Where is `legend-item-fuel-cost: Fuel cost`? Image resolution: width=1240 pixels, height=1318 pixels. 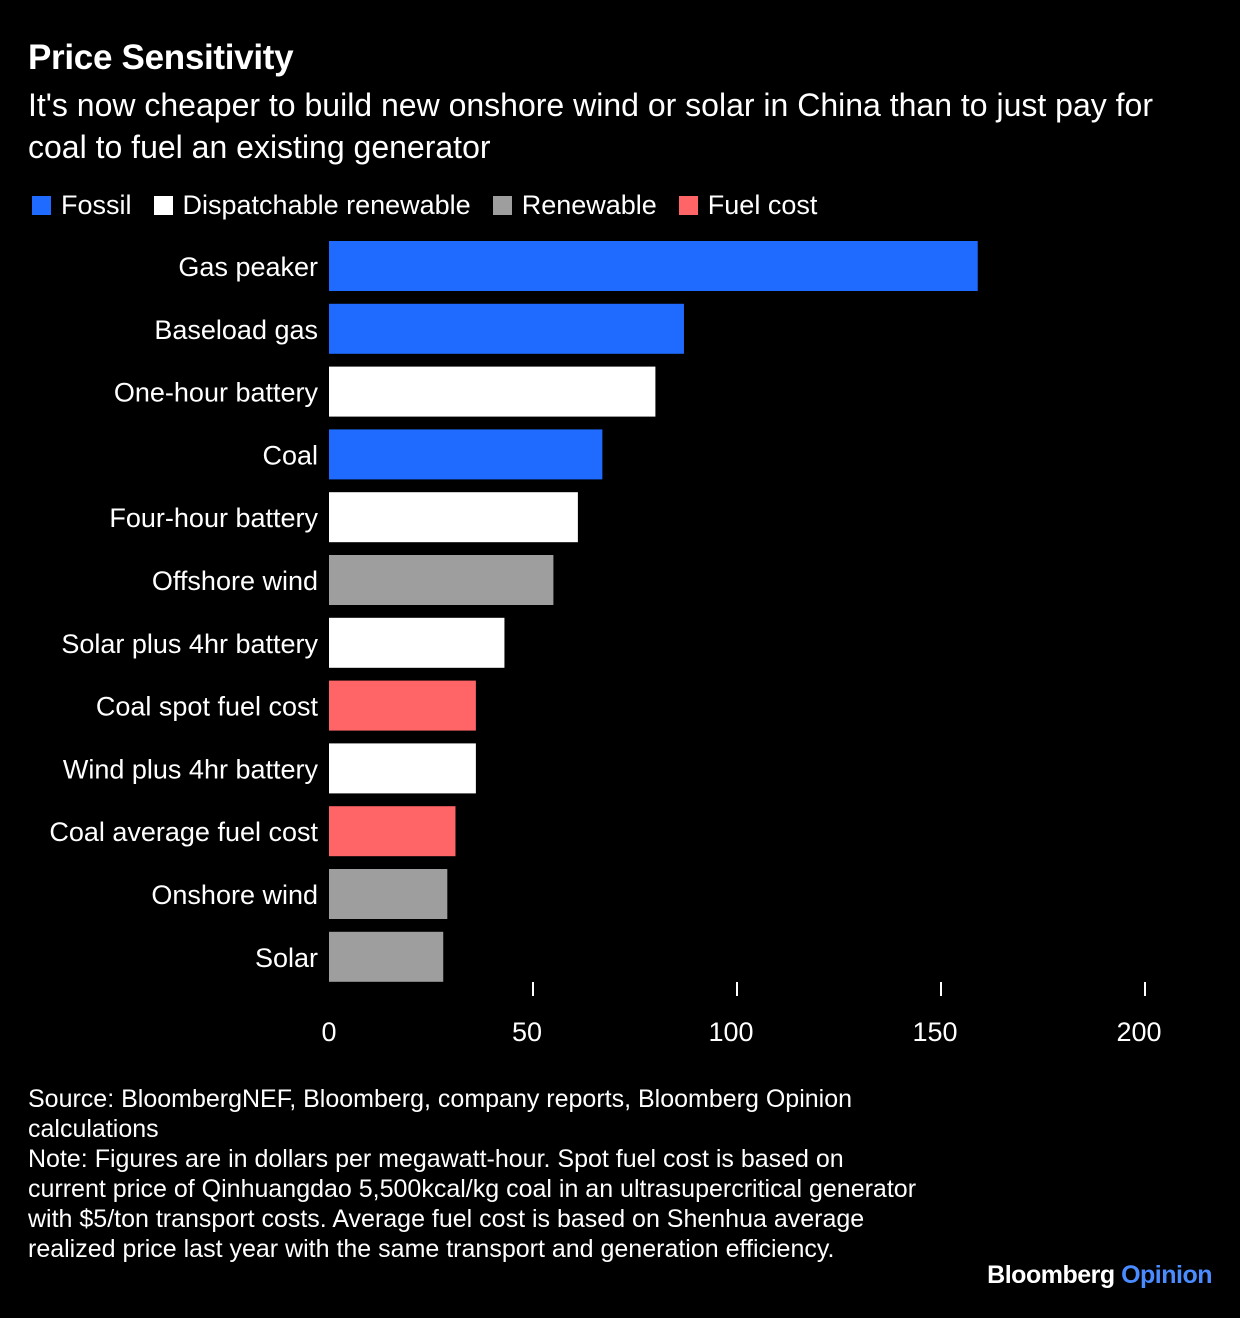
legend-item-fuel-cost: Fuel cost is located at coordinates (748, 205).